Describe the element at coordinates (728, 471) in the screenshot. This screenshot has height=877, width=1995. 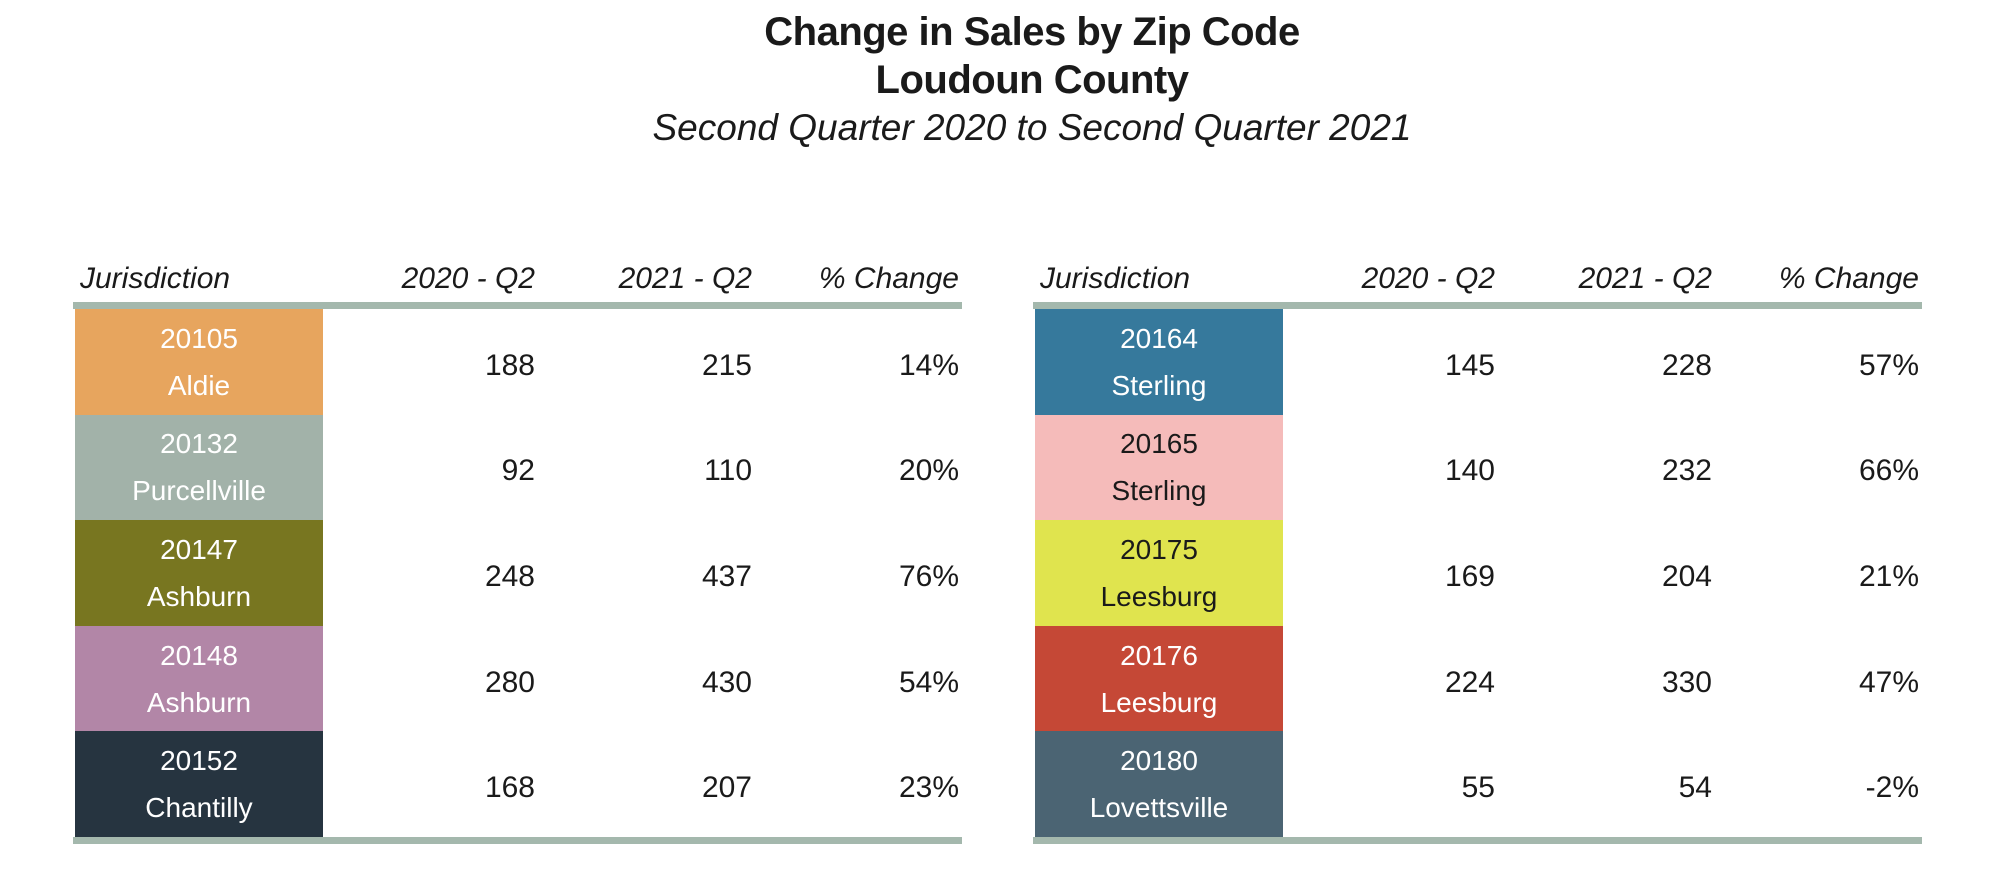
I see `value-2021-q2: 110` at that location.